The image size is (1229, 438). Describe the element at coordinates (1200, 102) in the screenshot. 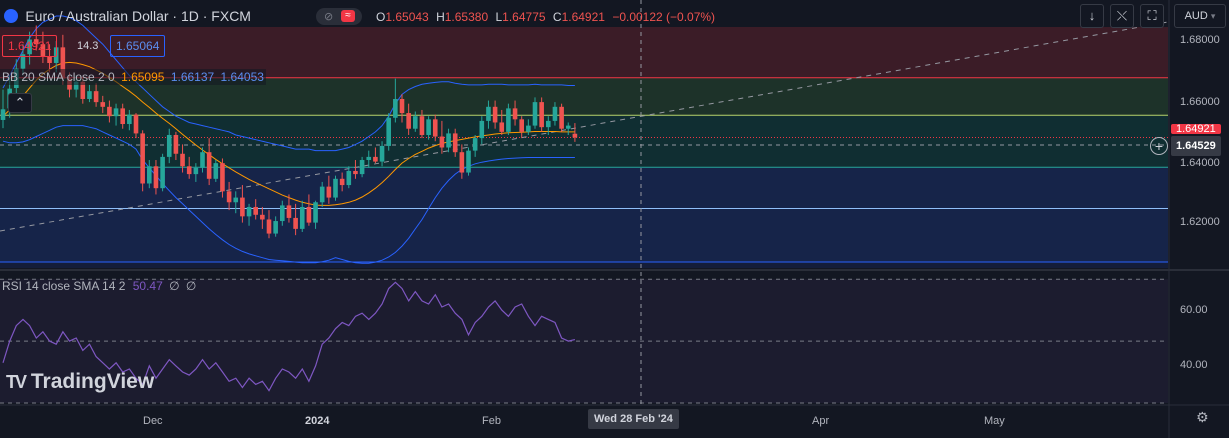

I see `price-tick: 1.66000` at that location.